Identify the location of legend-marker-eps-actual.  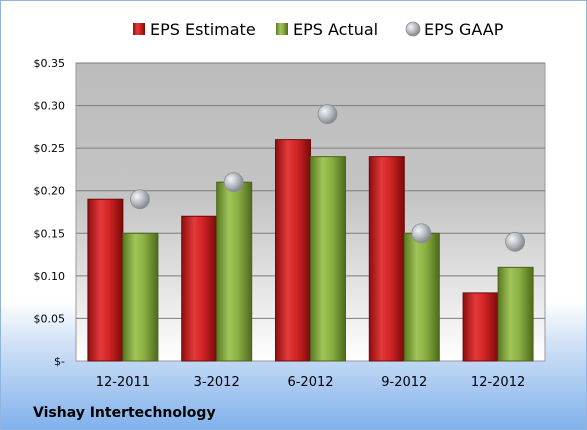
(282, 29).